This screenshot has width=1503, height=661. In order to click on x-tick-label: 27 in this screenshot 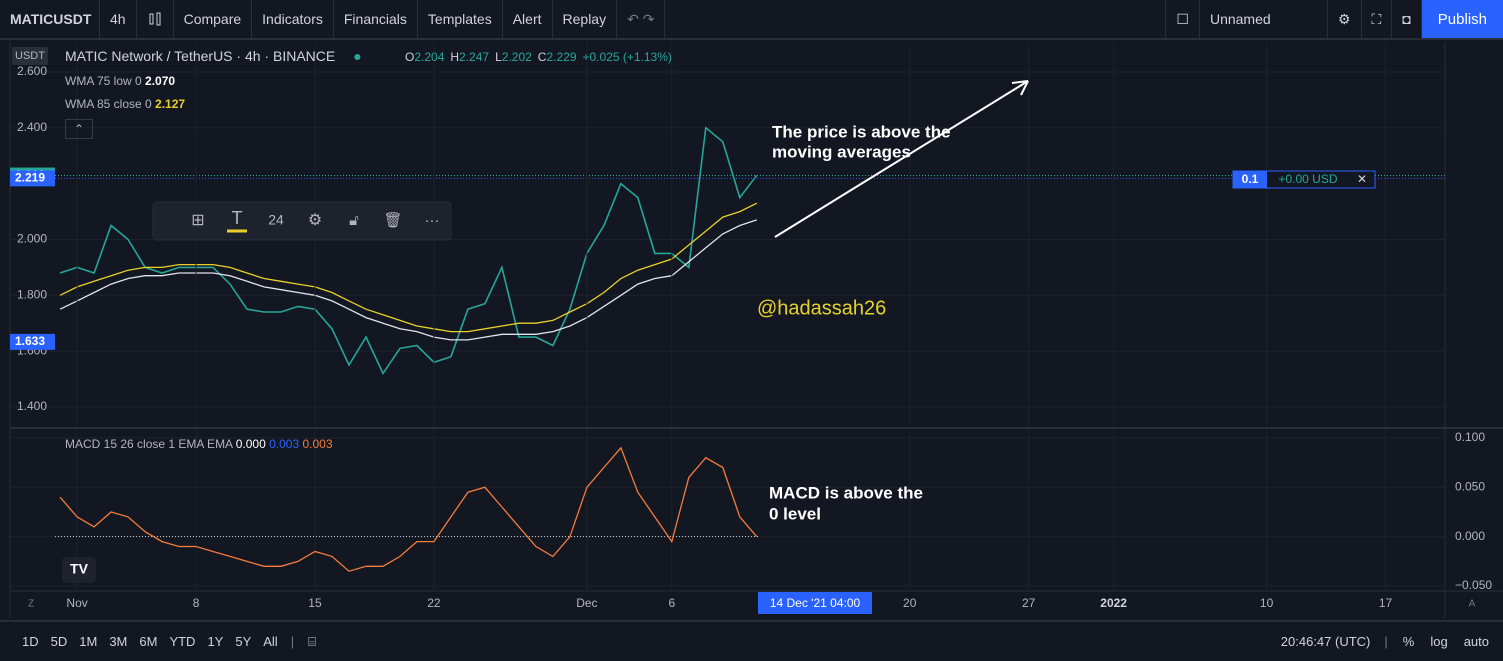, I will do `click(1029, 603)`.